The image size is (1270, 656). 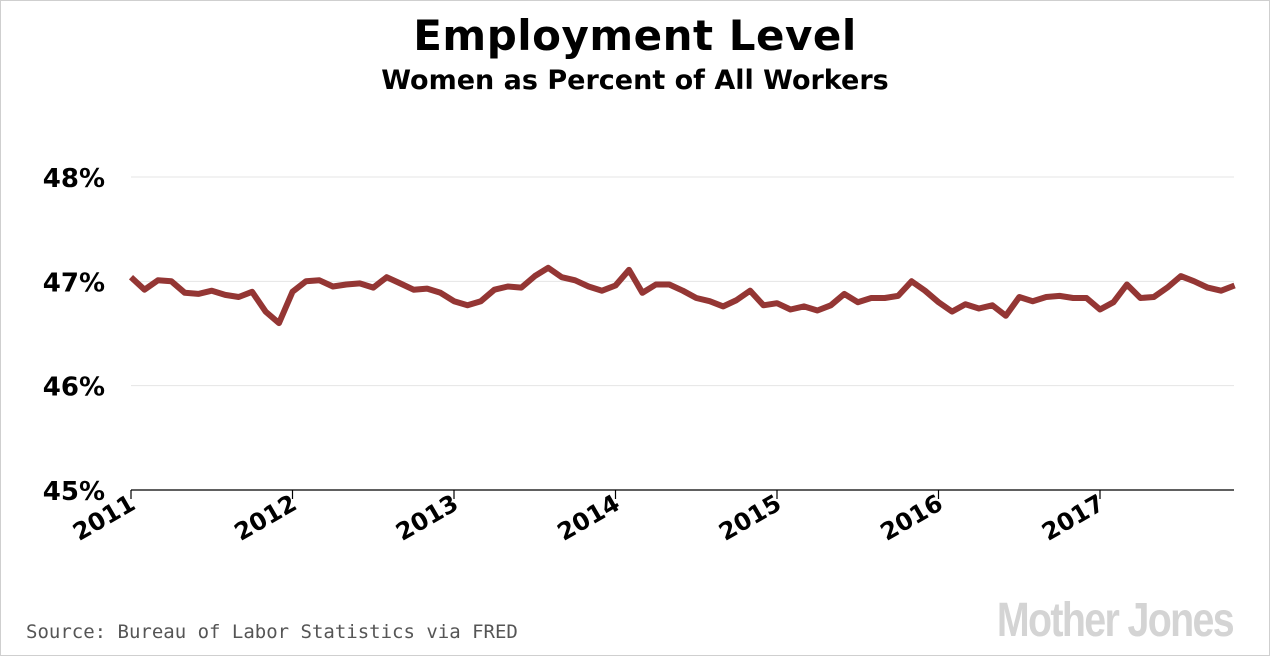 I want to click on y-axis-tick-labels: 45% 46% 47% 48%, so click(x=74, y=335).